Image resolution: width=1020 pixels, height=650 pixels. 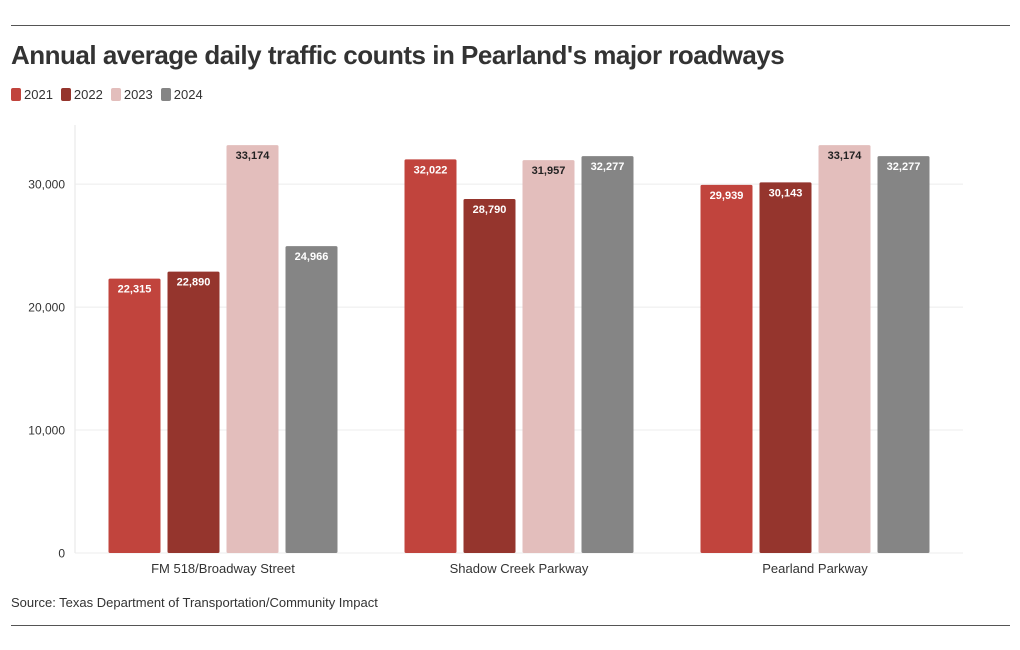 I want to click on legend-item-2021: 2021, so click(x=32, y=94).